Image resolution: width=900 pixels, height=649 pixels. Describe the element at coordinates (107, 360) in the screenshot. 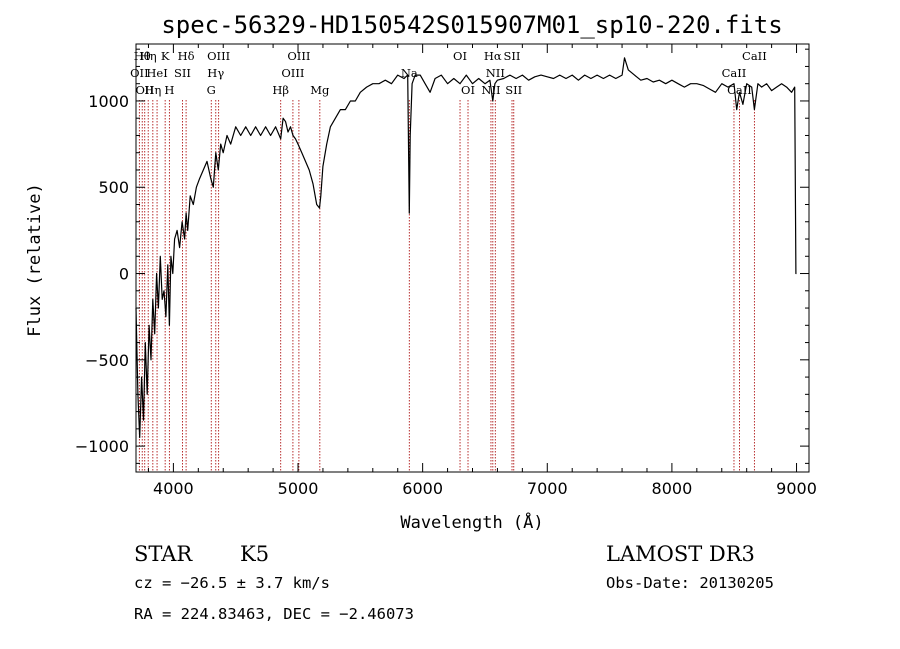

I see `y-tick-label: −500` at that location.